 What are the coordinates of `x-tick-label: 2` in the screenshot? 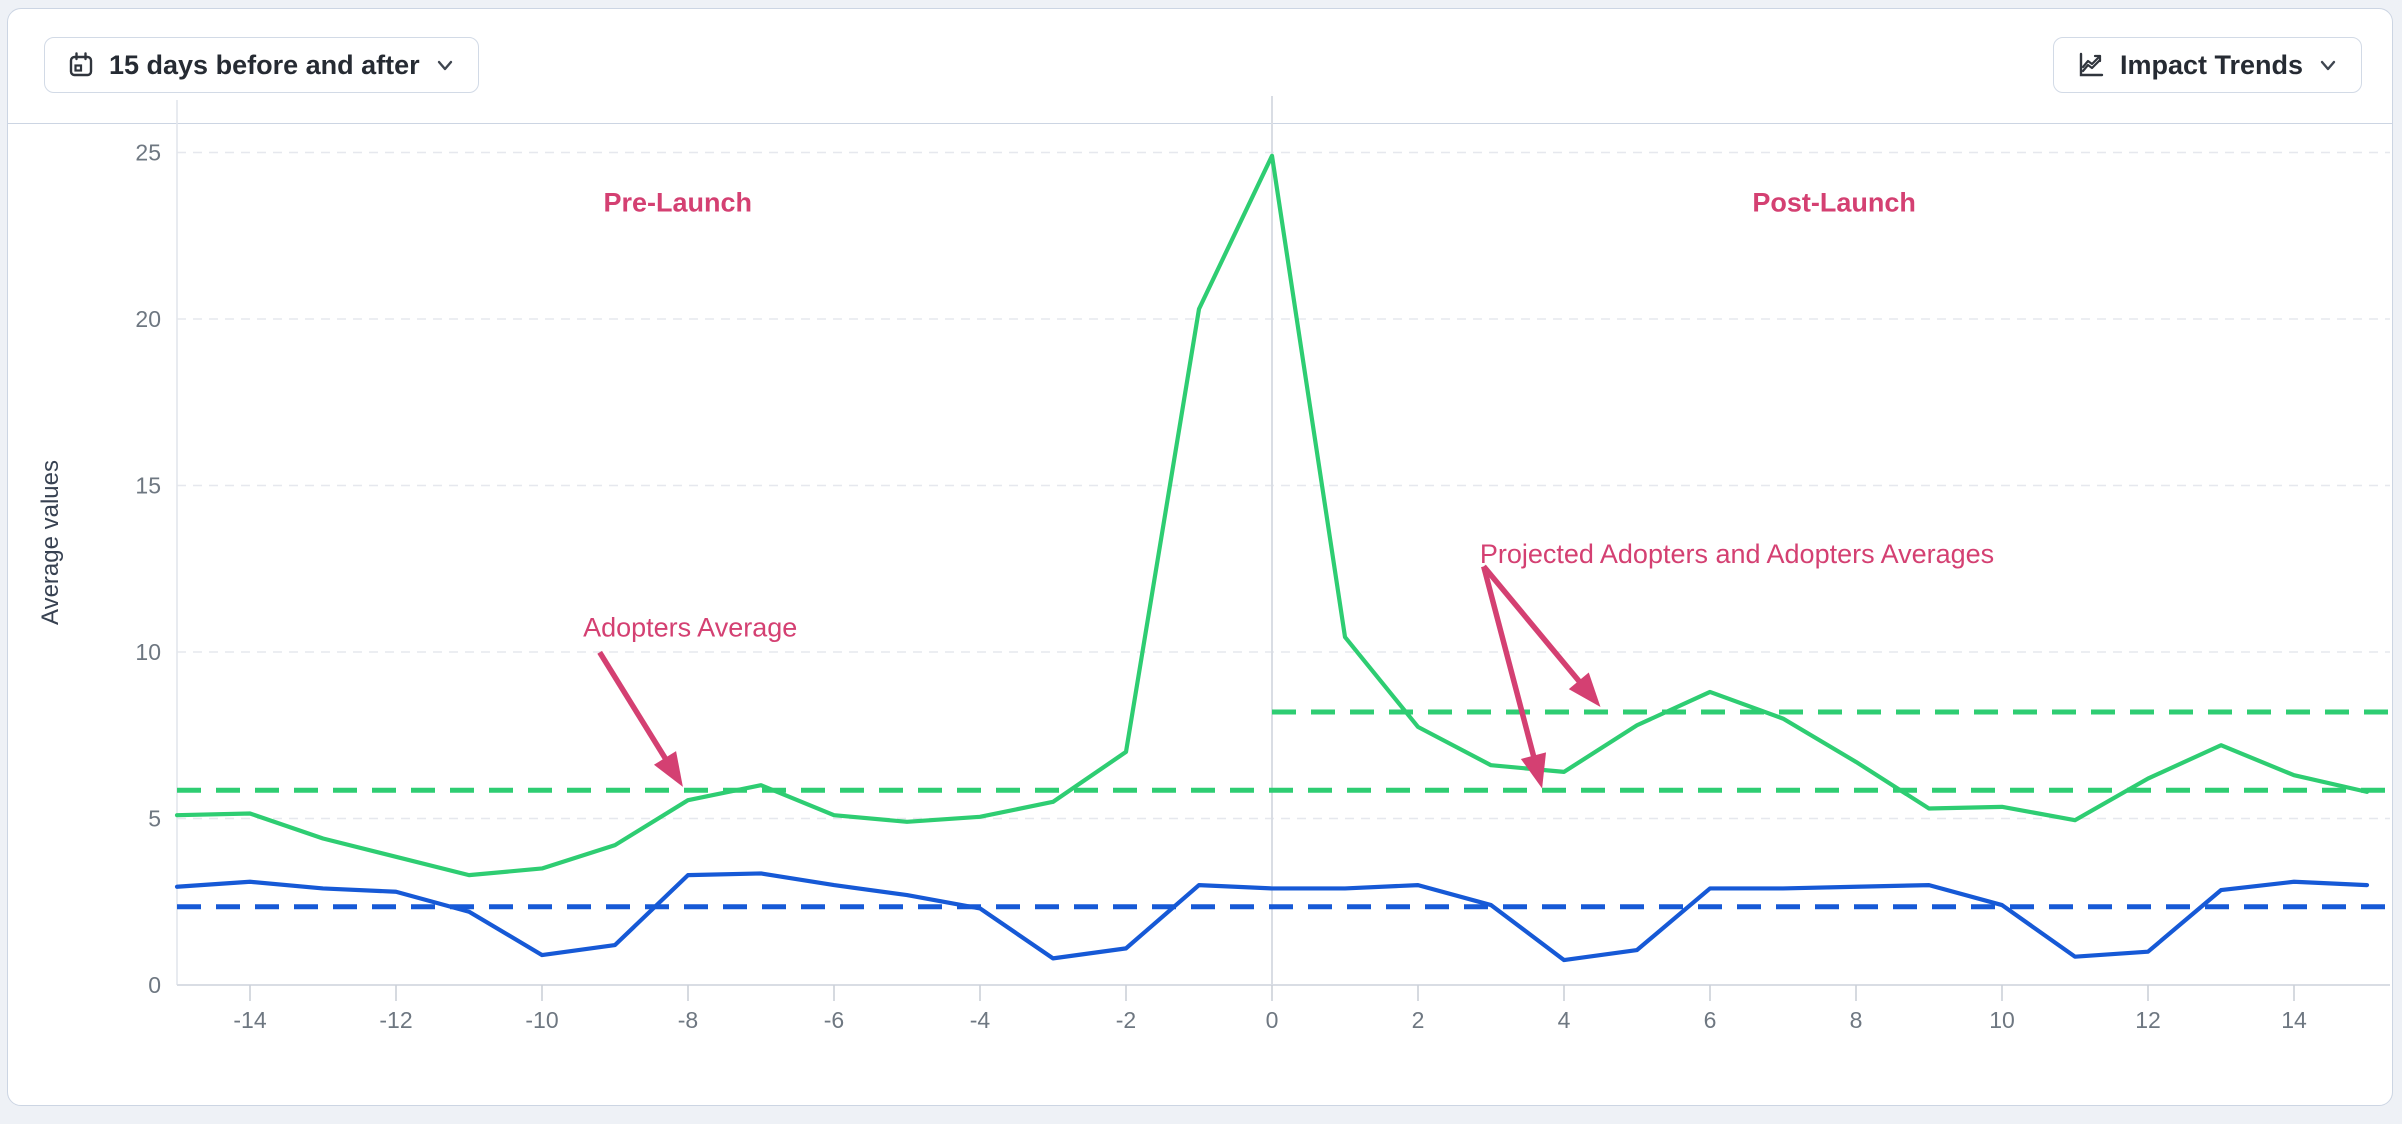 It's located at (1418, 1020).